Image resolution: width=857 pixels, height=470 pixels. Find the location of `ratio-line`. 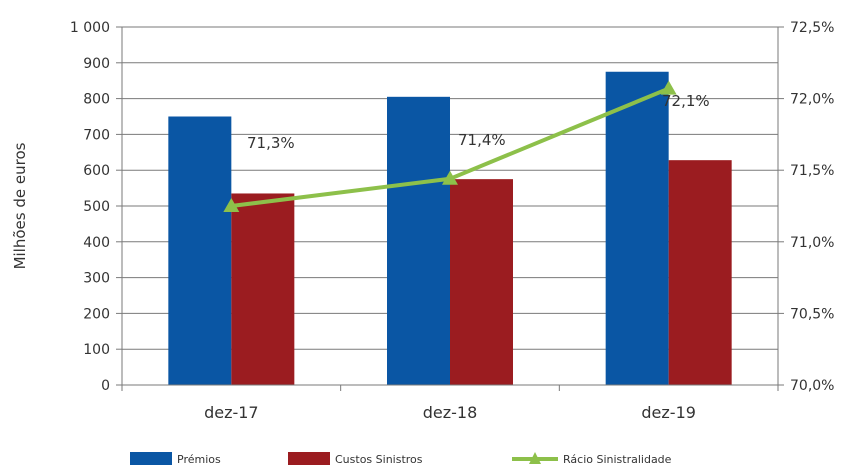

ratio-line is located at coordinates (450, 146).